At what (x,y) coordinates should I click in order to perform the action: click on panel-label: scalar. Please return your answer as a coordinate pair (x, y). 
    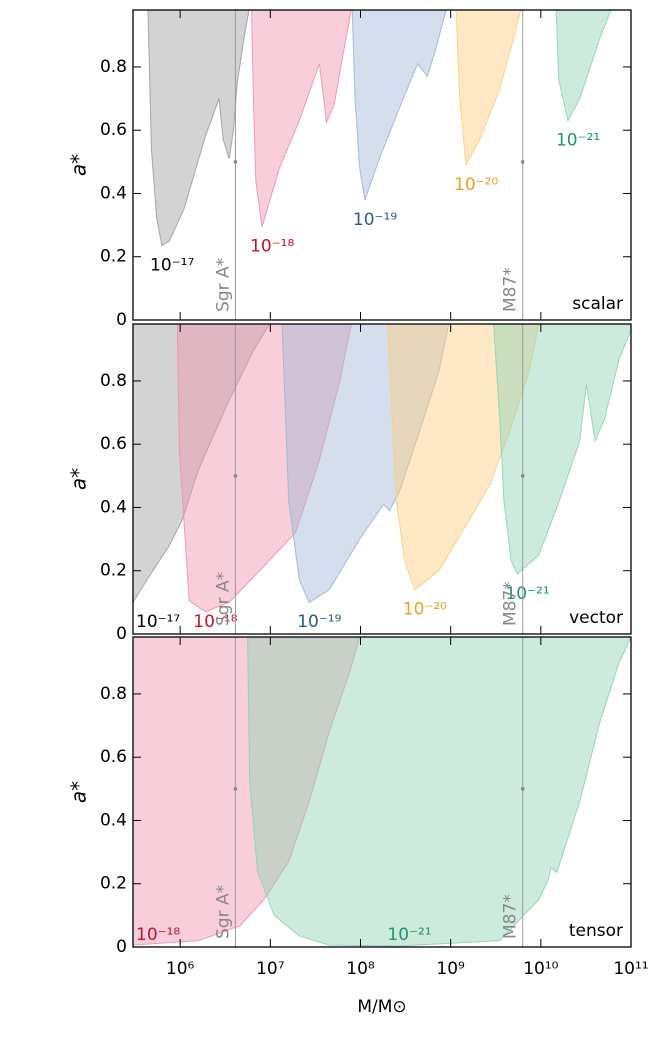
    Looking at the image, I should click on (597, 304).